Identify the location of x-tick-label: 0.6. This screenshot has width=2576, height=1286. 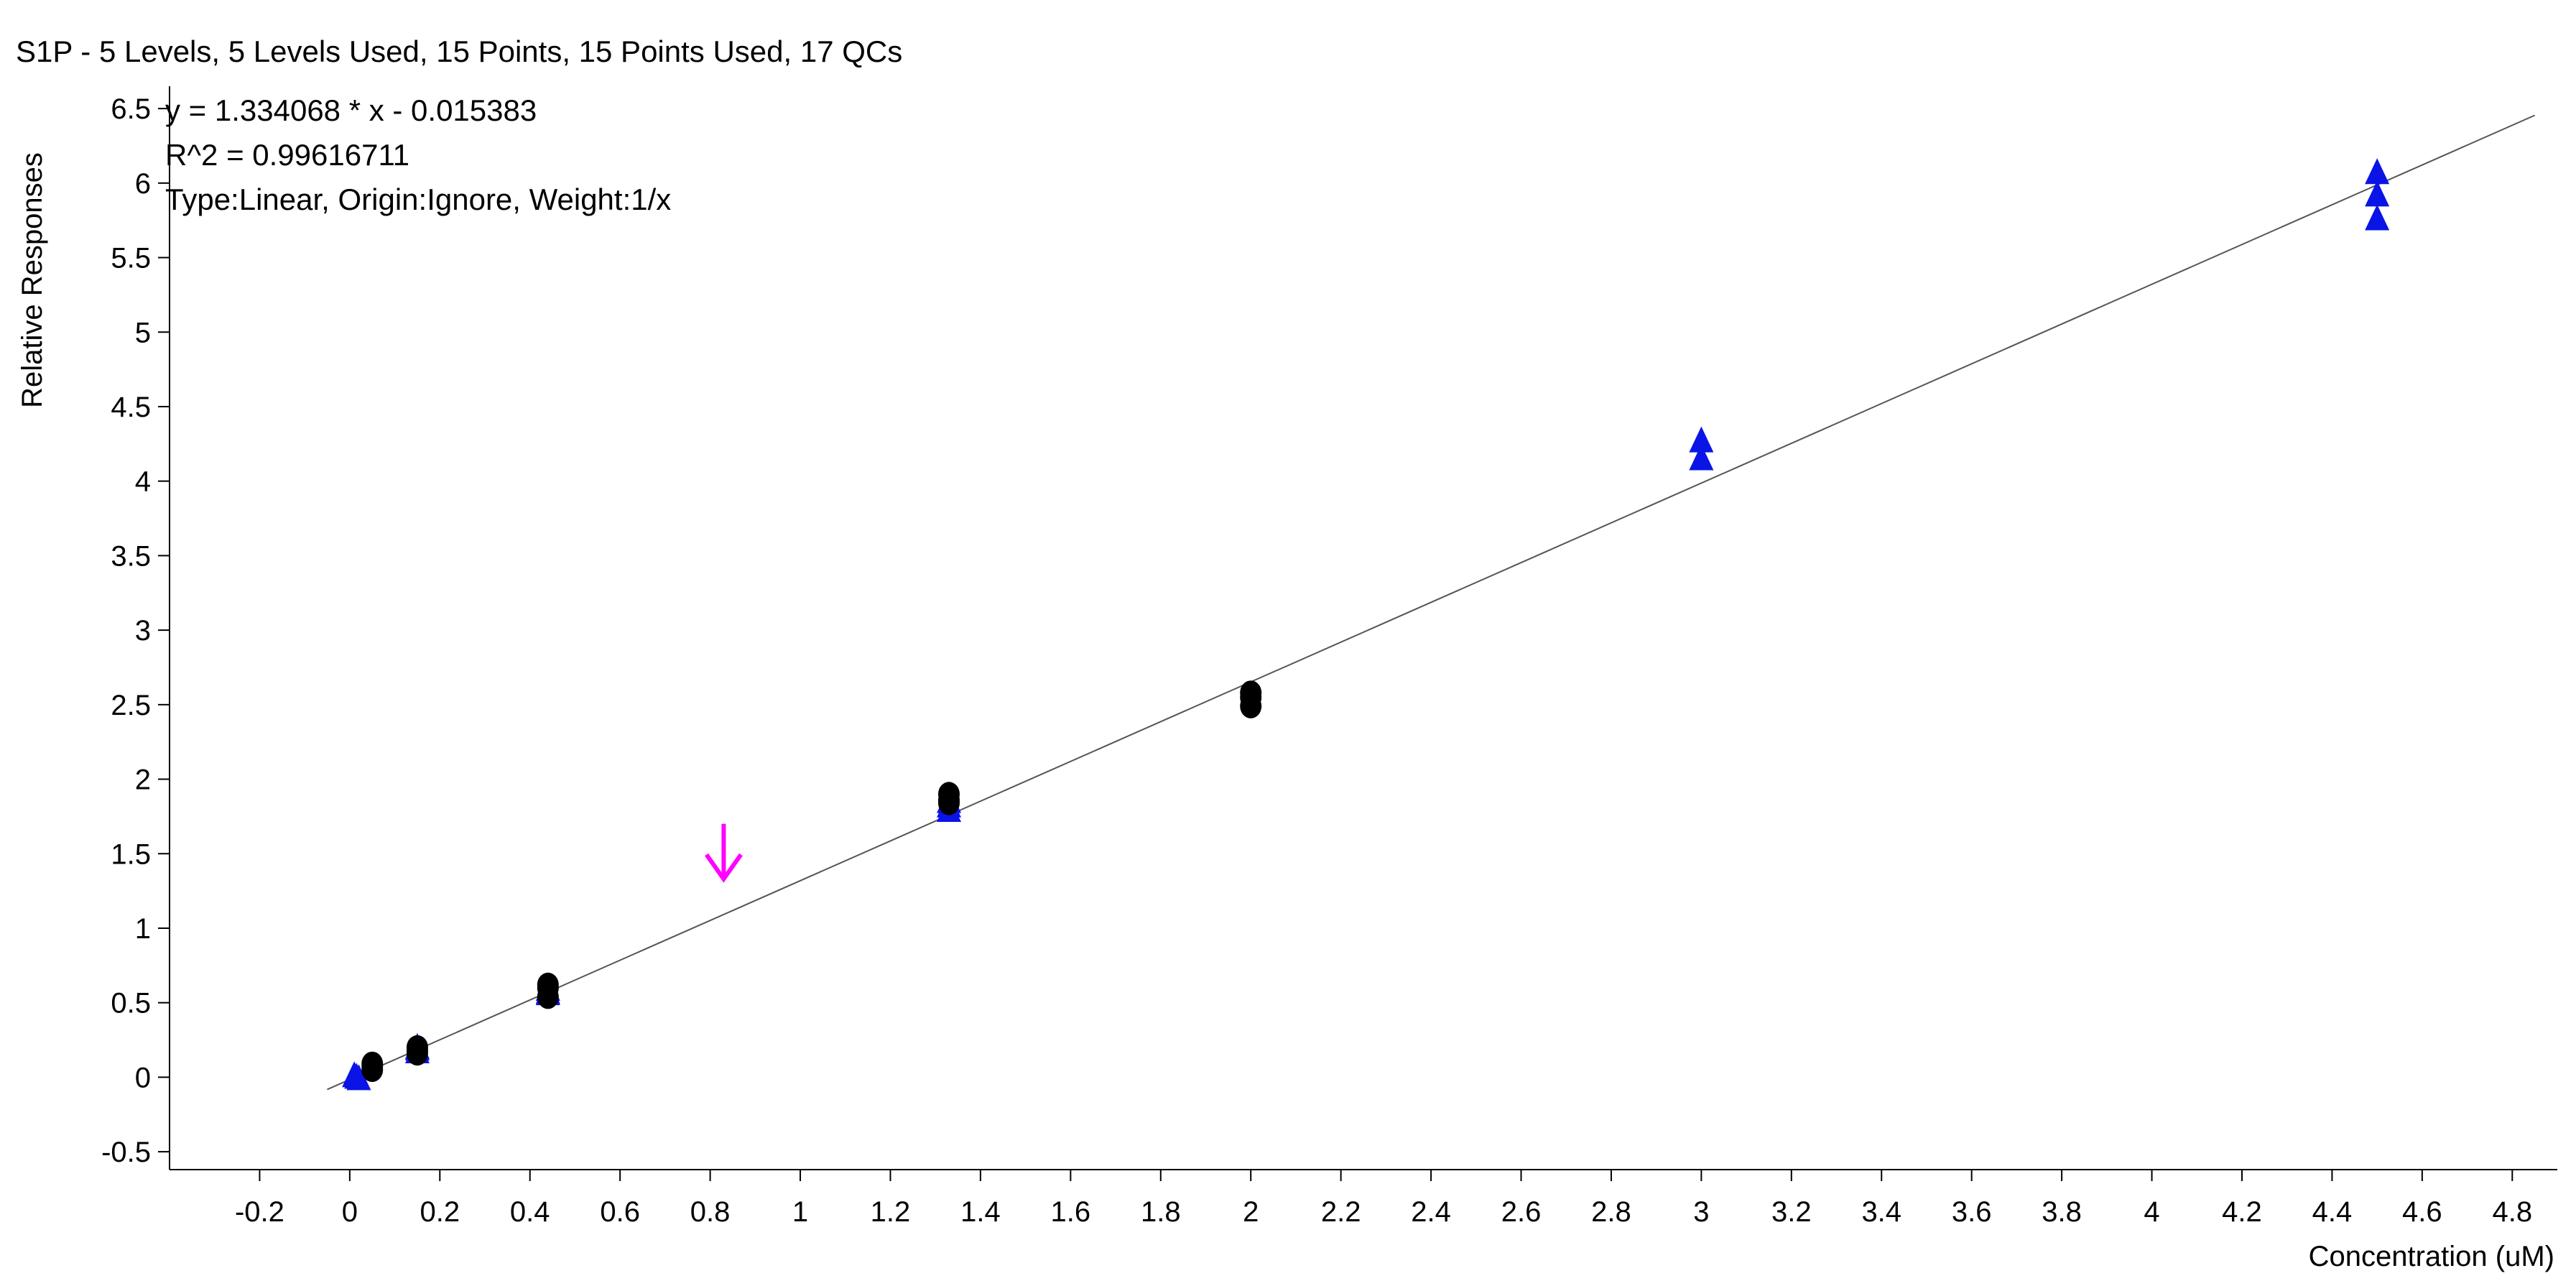
(620, 1212).